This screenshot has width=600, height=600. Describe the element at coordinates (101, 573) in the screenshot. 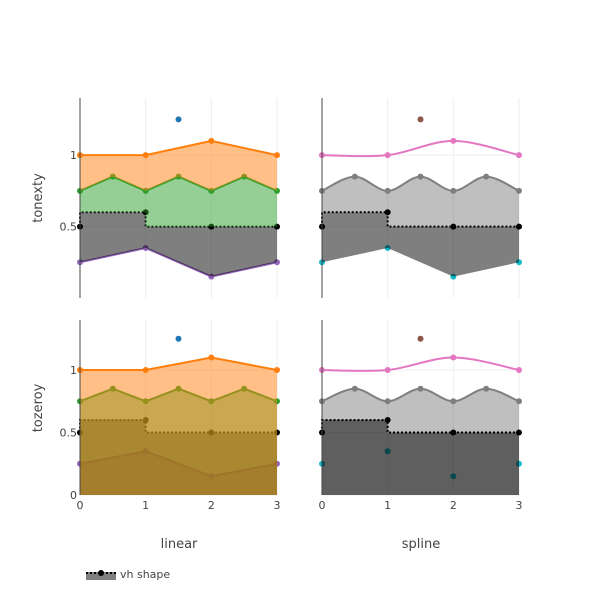

I see `legend-swatch-marker` at that location.